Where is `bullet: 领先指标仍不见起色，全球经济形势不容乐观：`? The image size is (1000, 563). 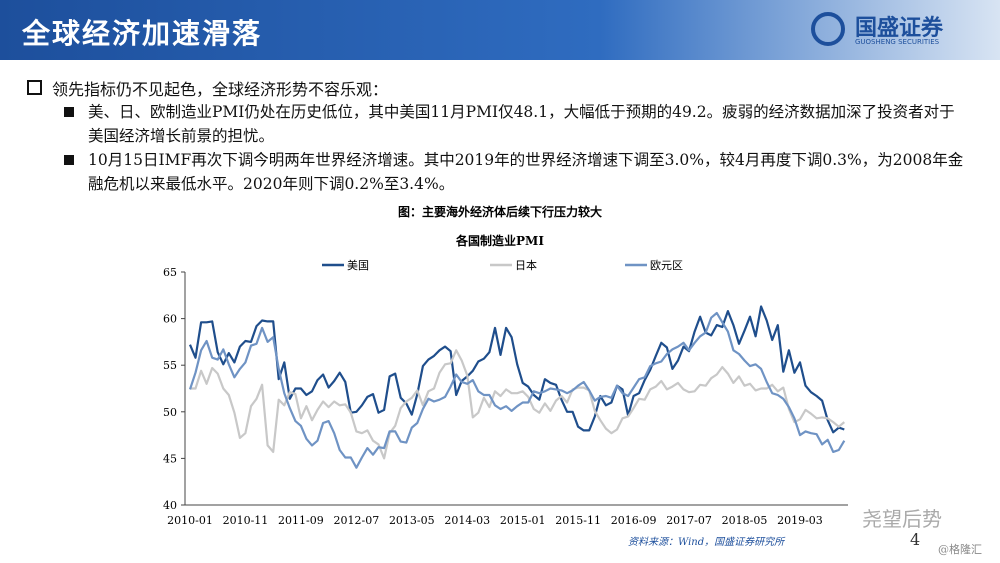
bullet: 领先指标仍不见起色，全球经济形势不容乐观： is located at coordinates (207, 88).